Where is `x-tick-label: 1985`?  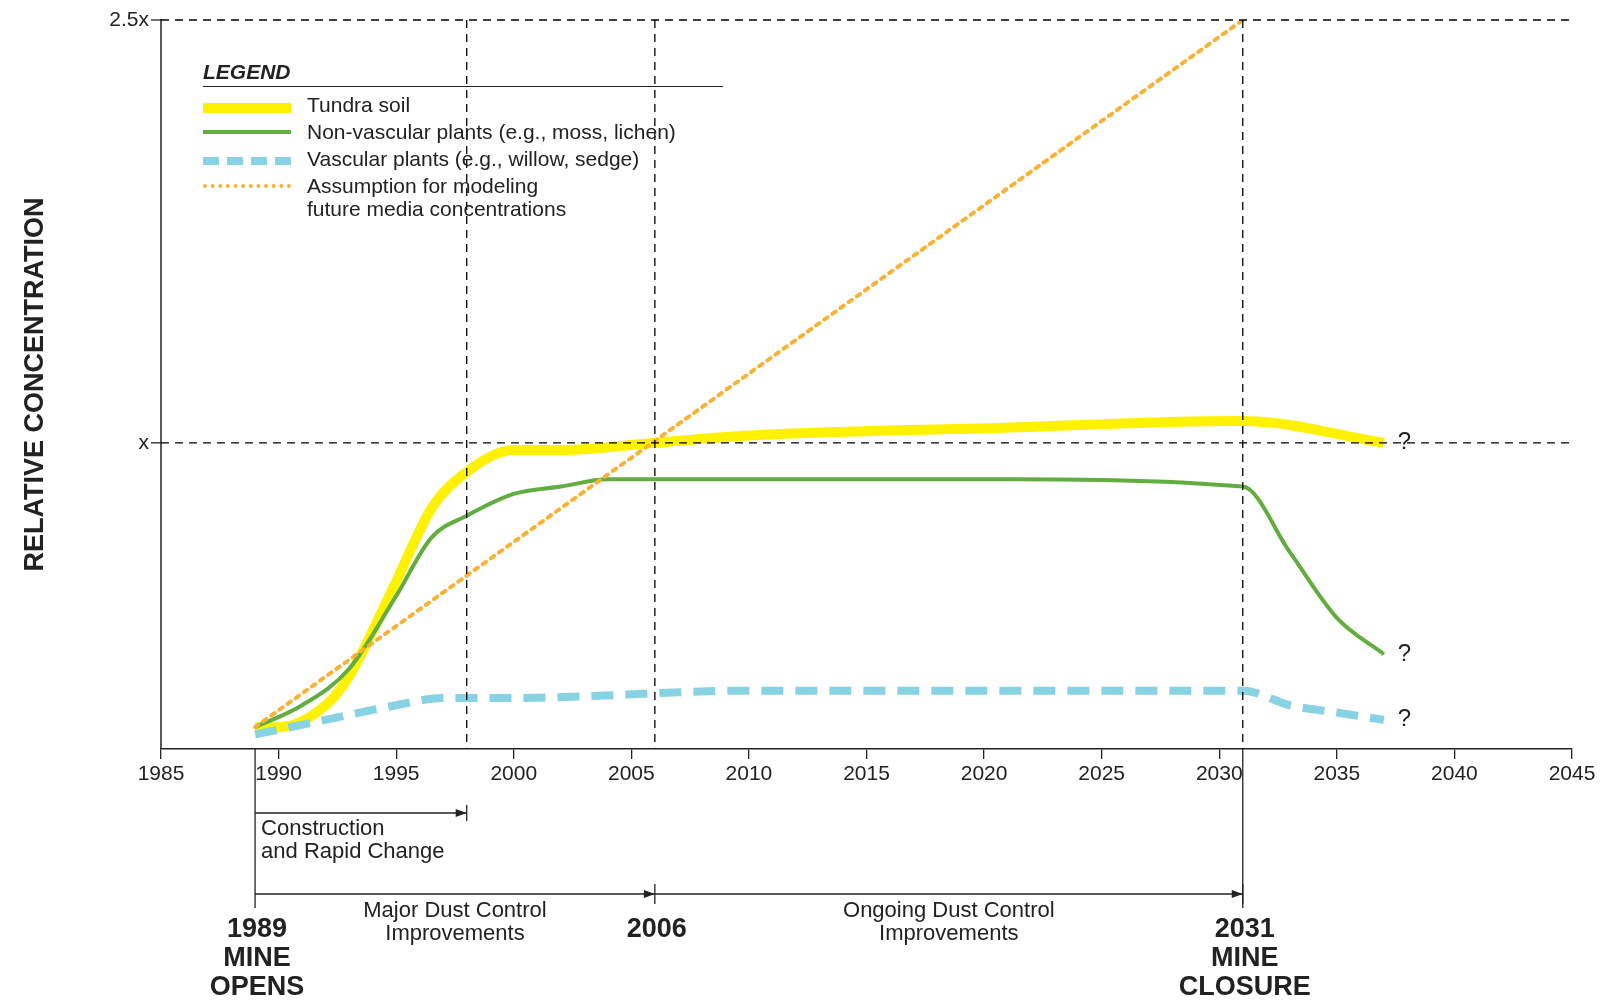 x-tick-label: 1985 is located at coordinates (161, 773).